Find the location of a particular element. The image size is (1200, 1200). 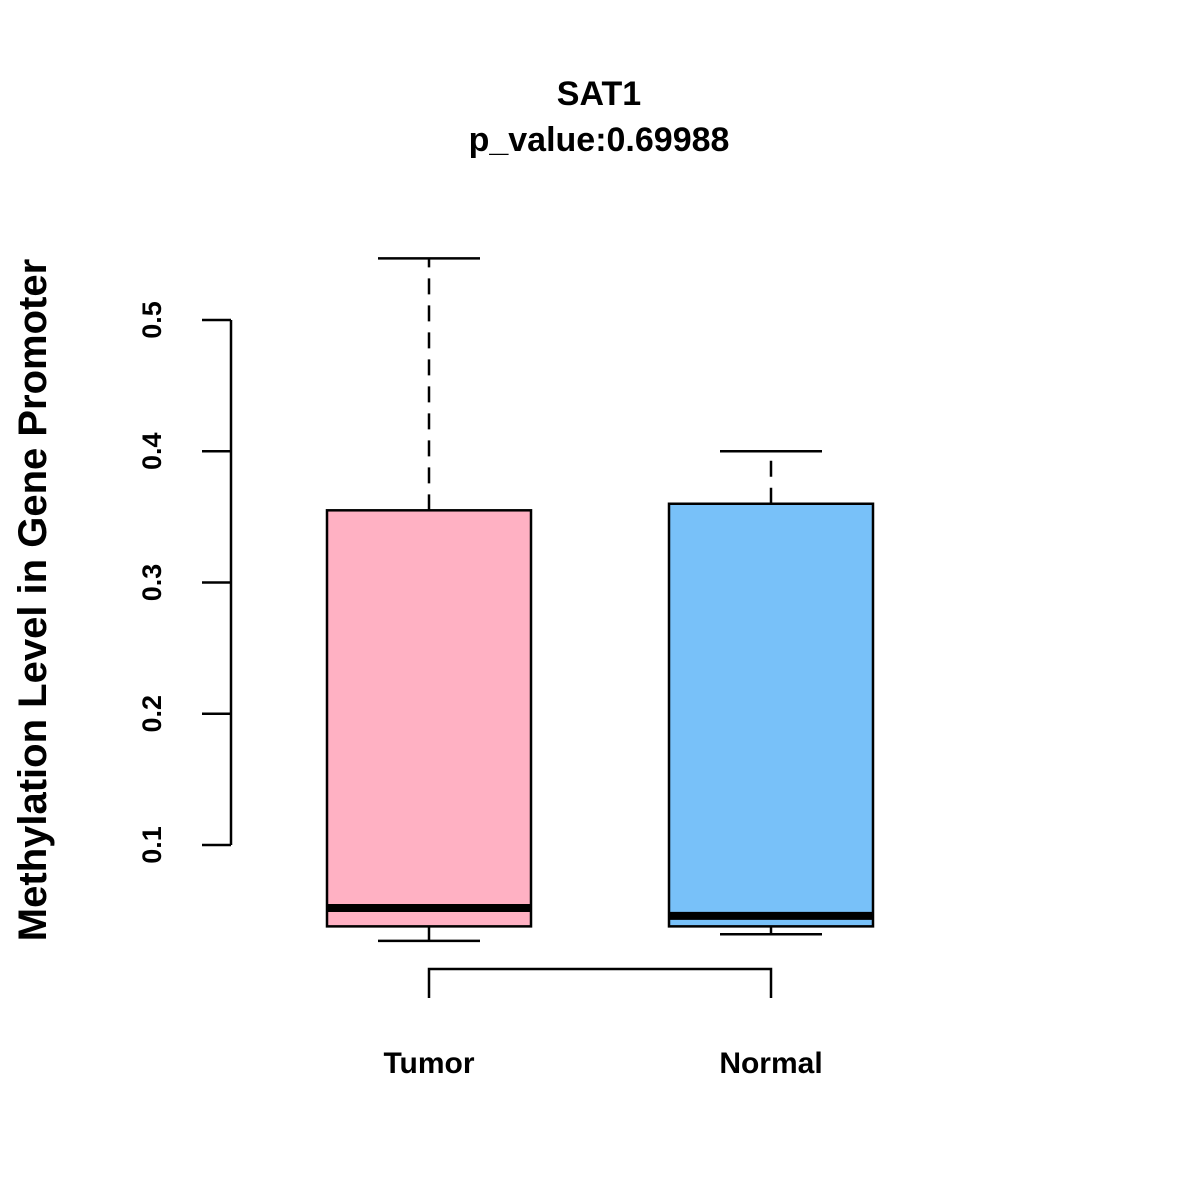

y-tick-label-3: 0.4 is located at coordinates (152, 451).